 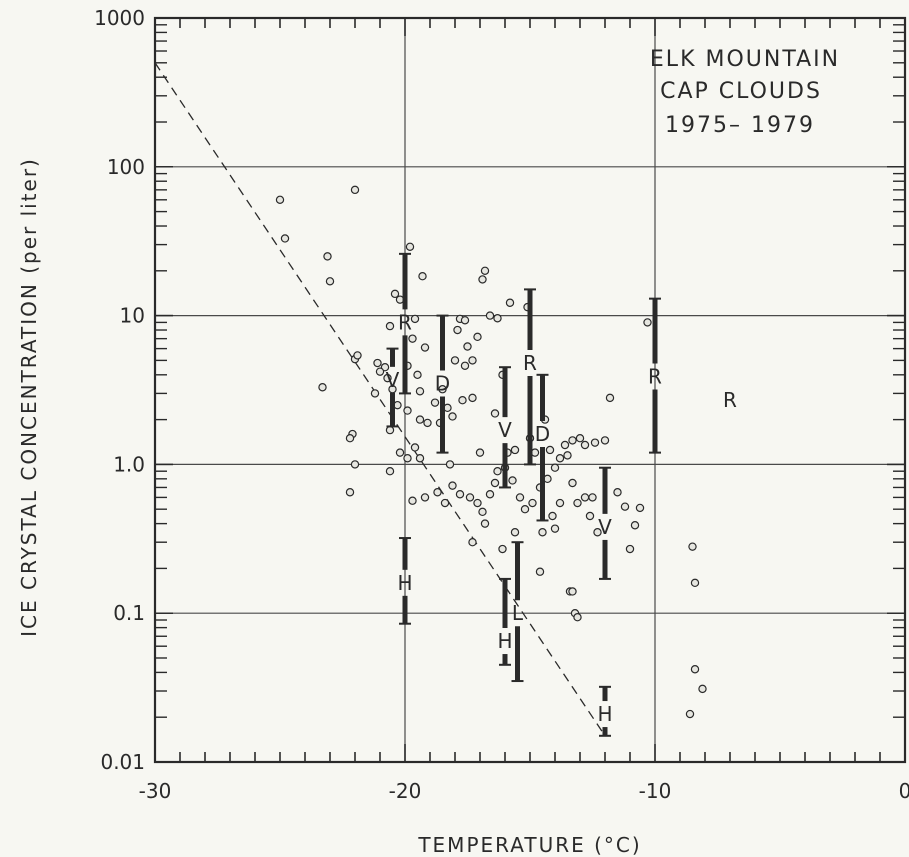 I want to click on y-tick-label: 100, so click(x=126, y=167).